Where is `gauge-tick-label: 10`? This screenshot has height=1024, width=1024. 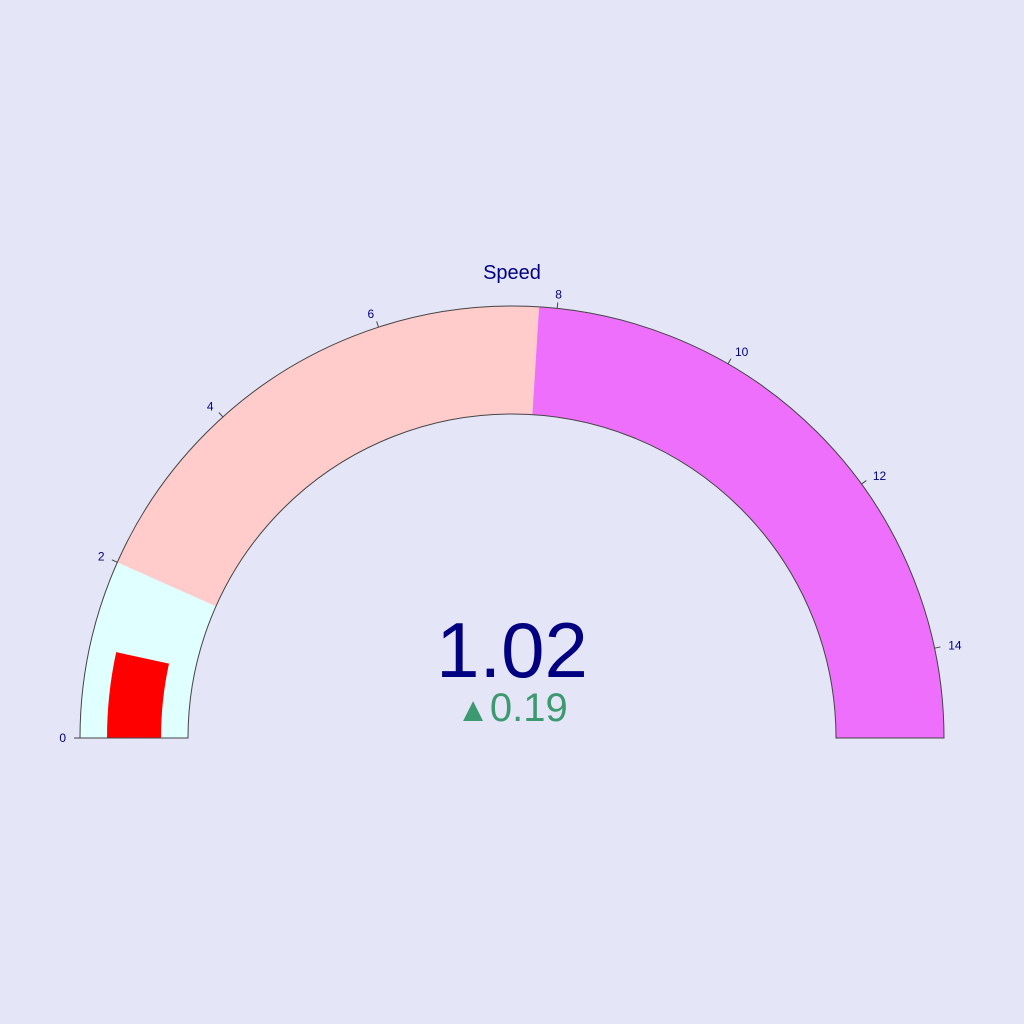
gauge-tick-label: 10 is located at coordinates (742, 352).